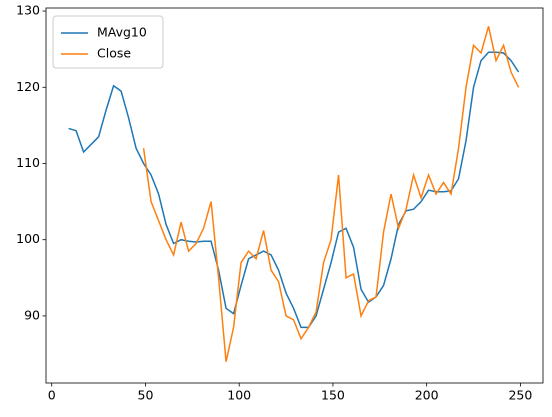  What do you see at coordinates (28, 86) in the screenshot?
I see `y-tick-label: 120` at bounding box center [28, 86].